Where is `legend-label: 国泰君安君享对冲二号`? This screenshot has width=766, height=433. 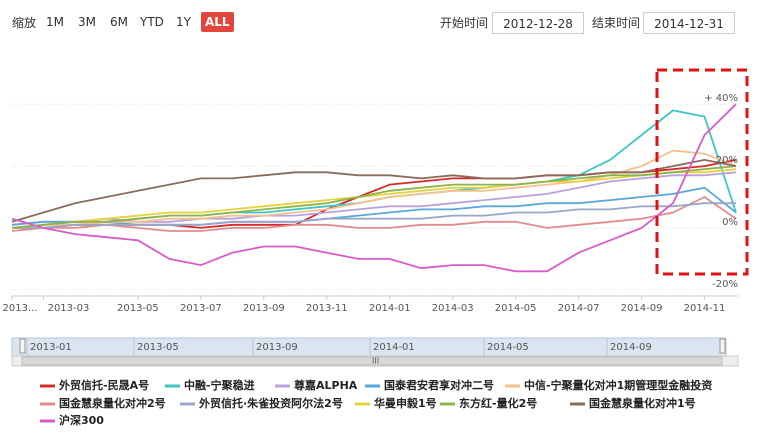 legend-label: 国泰君安君享对冲二号 is located at coordinates (439, 385).